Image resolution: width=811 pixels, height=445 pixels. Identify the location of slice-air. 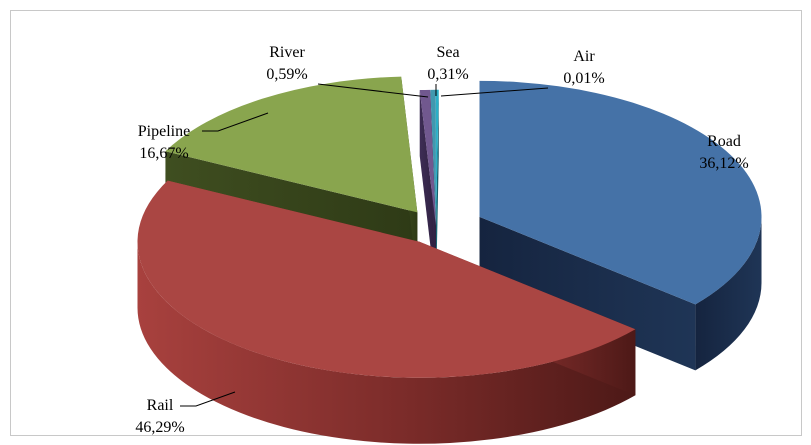
(437, 190).